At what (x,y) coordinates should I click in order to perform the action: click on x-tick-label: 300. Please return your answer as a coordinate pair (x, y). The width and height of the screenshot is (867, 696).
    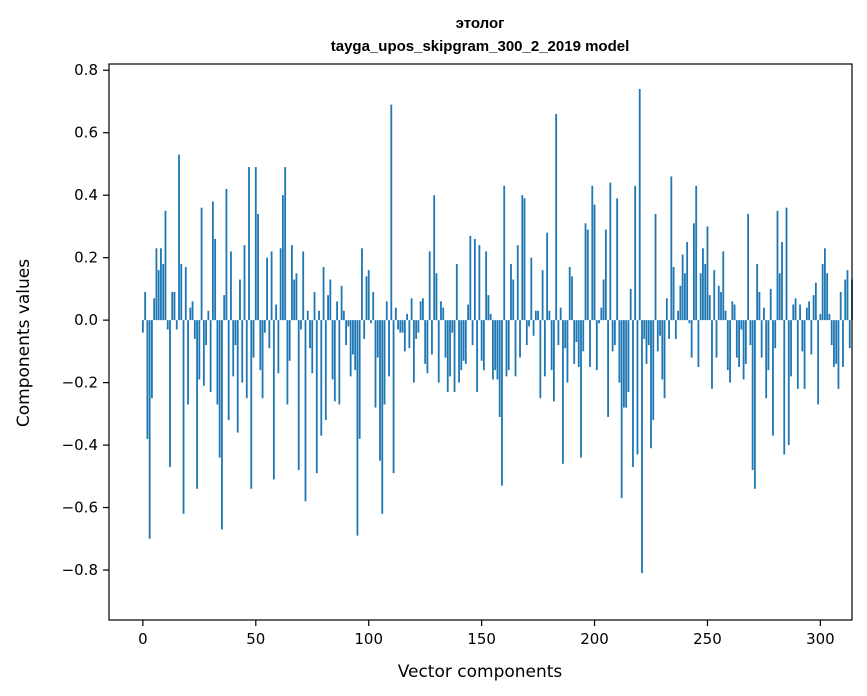
    Looking at the image, I should click on (820, 639).